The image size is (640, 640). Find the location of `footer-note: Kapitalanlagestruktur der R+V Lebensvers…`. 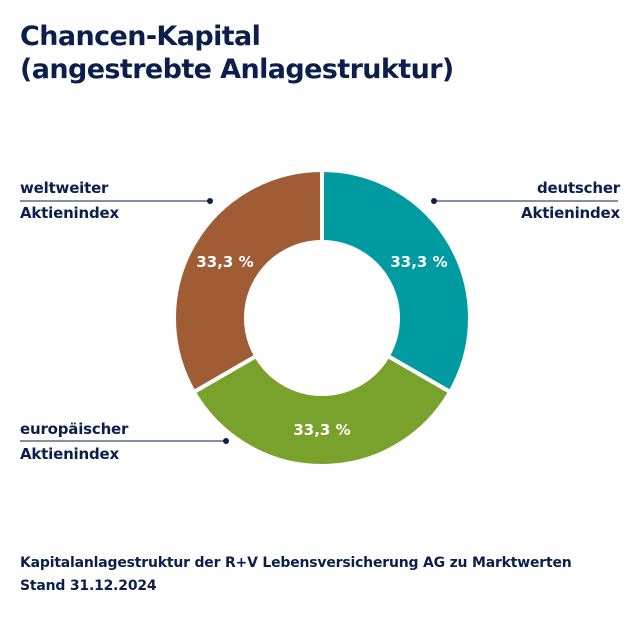

footer-note: Kapitalanlagestruktur der R+V Lebensvers… is located at coordinates (296, 575).